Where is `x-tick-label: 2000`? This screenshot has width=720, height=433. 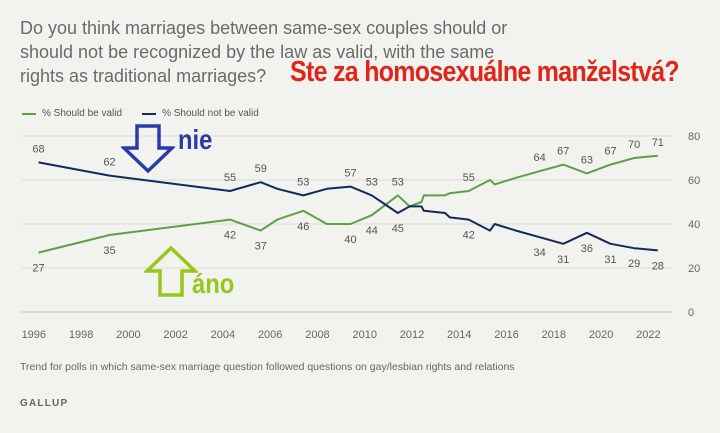 x-tick-label: 2000 is located at coordinates (128, 335).